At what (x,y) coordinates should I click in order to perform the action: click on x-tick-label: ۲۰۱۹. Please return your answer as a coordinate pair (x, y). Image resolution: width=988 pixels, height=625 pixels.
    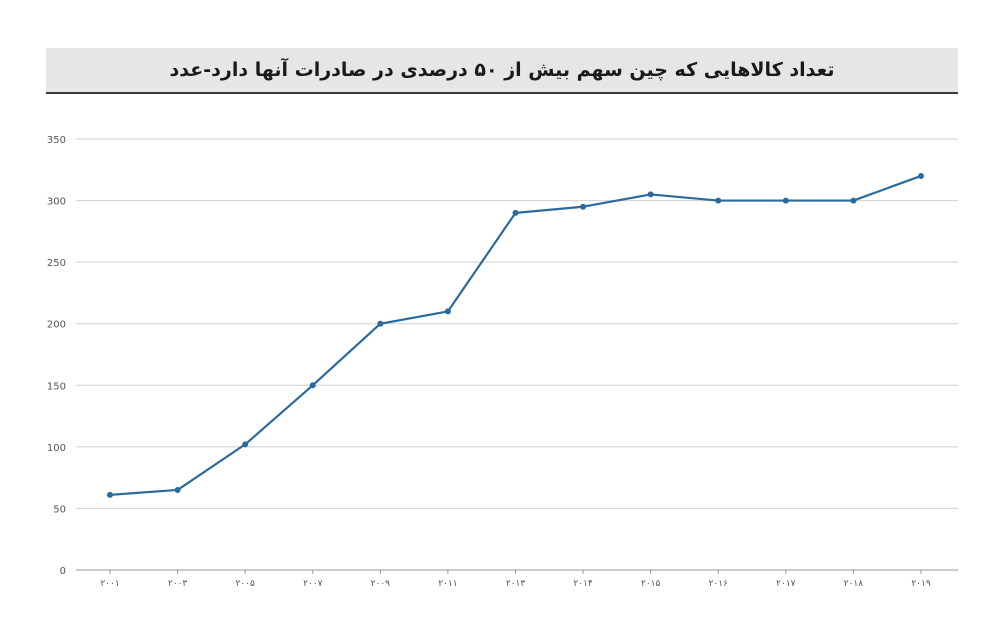
    Looking at the image, I should click on (921, 584).